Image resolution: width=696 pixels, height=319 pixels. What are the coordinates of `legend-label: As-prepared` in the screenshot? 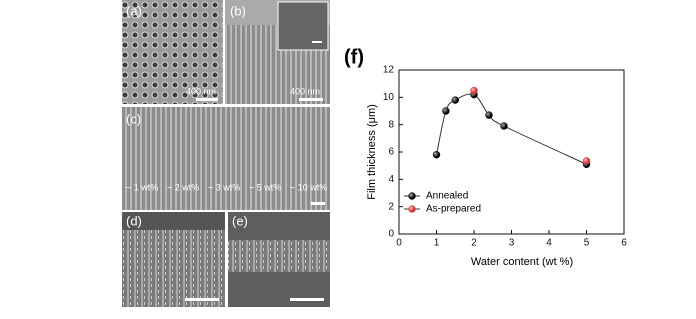 It's located at (453, 209).